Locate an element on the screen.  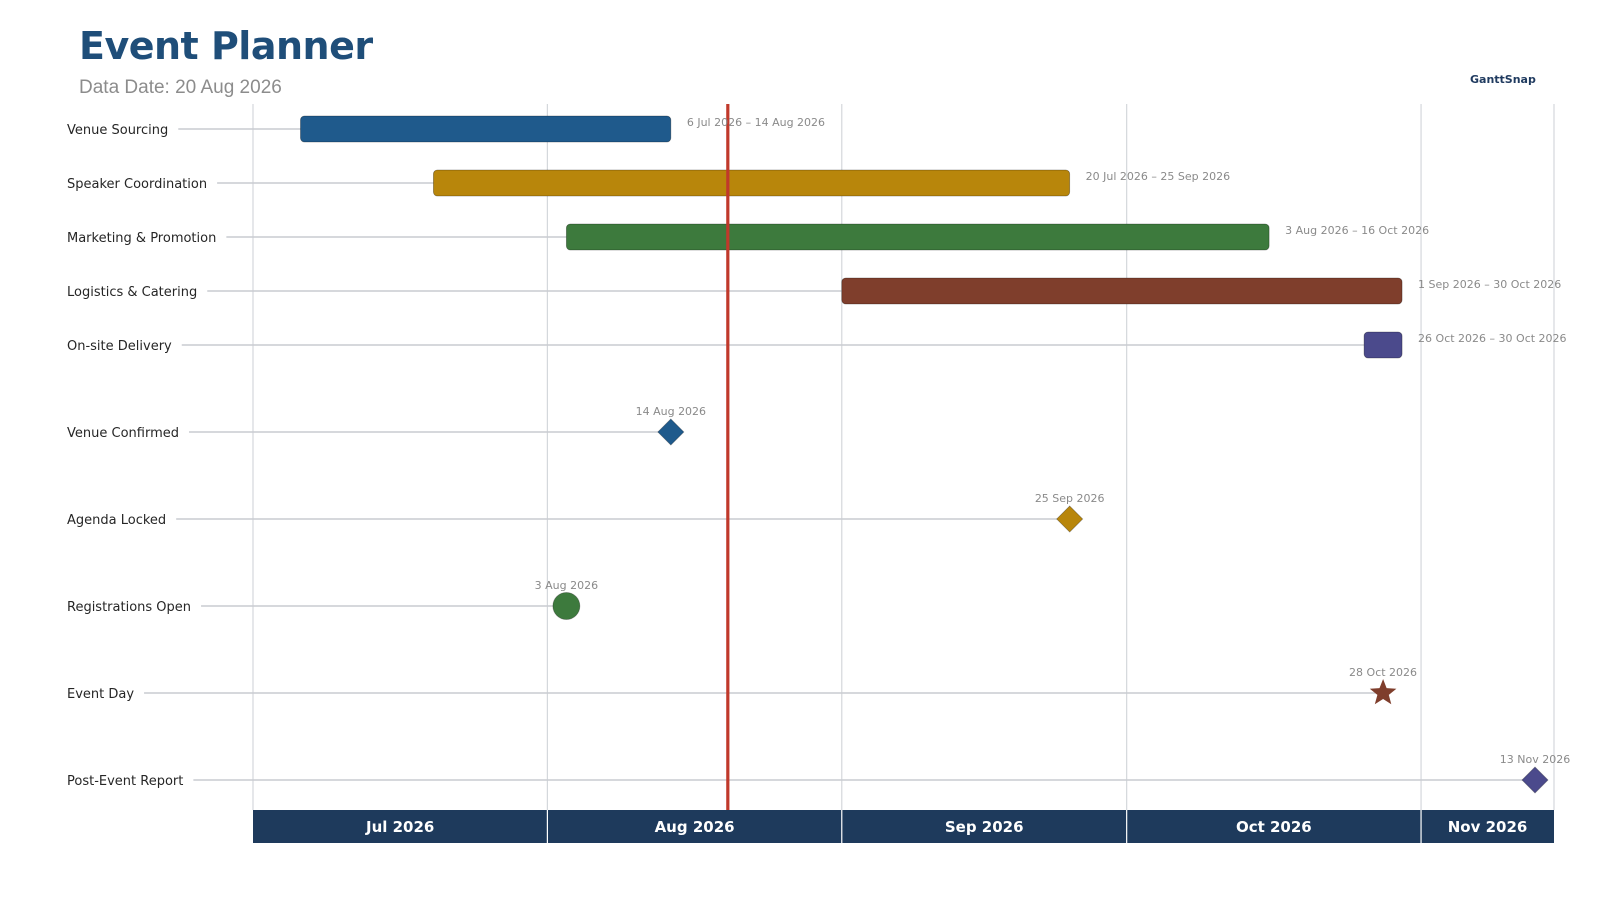
task-date-range: 20 Jul 2026 – 25 Sep 2026 is located at coordinates (1158, 176).